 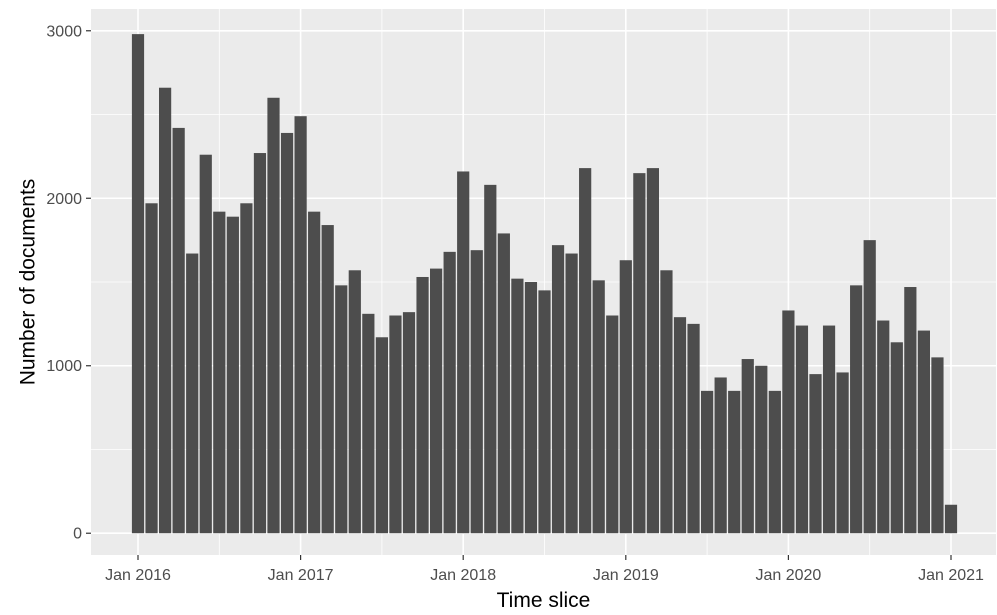 I want to click on y-tick-label: 2000, so click(x=64, y=199).